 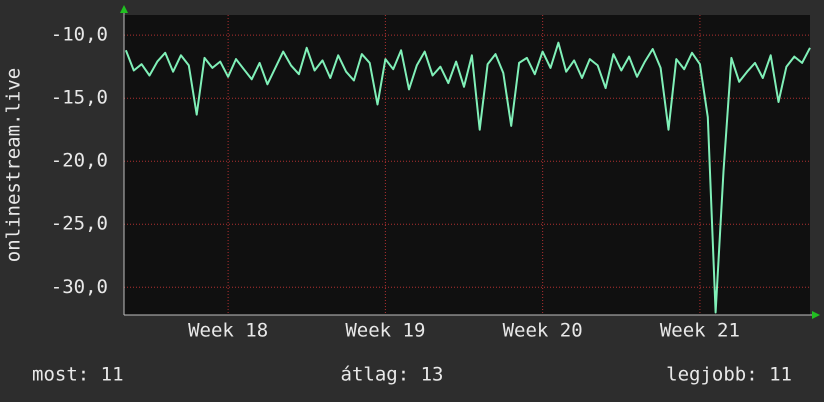 What do you see at coordinates (78, 375) in the screenshot?
I see `footer-current: most: 11` at bounding box center [78, 375].